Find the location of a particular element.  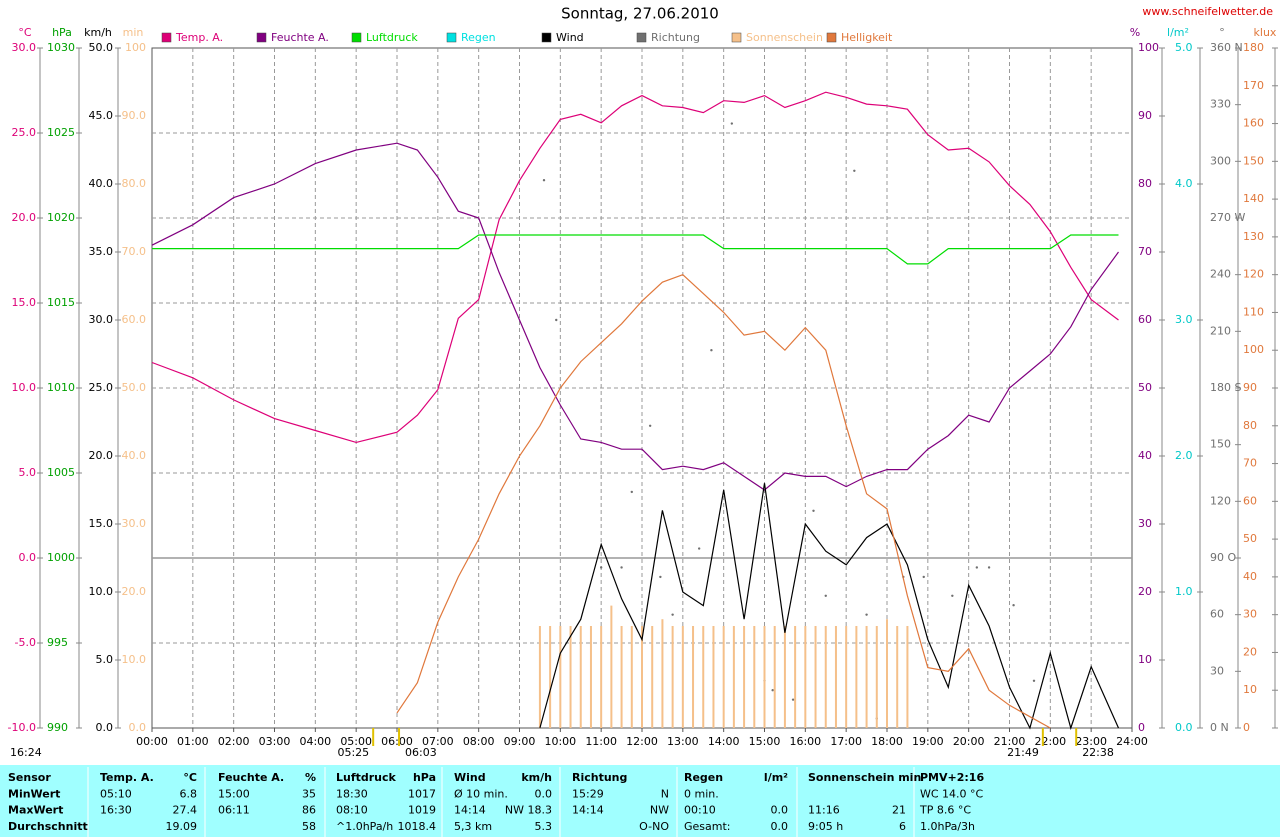

table-cell: 6.8 is located at coordinates (189, 793).